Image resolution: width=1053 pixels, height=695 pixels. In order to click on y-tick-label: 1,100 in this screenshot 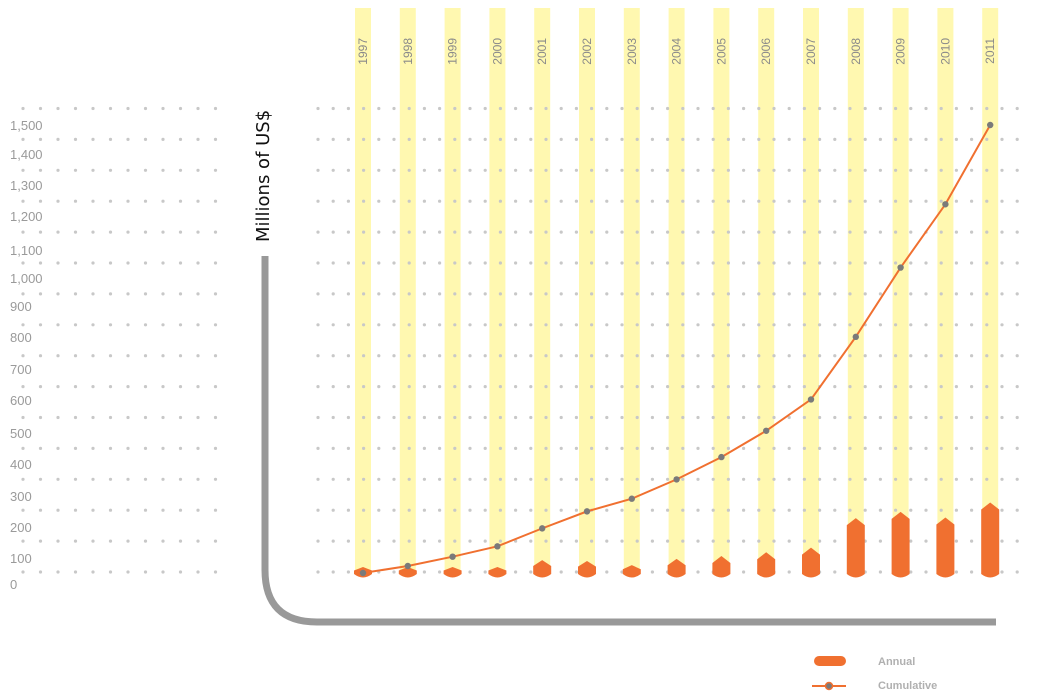, I will do `click(26, 250)`.